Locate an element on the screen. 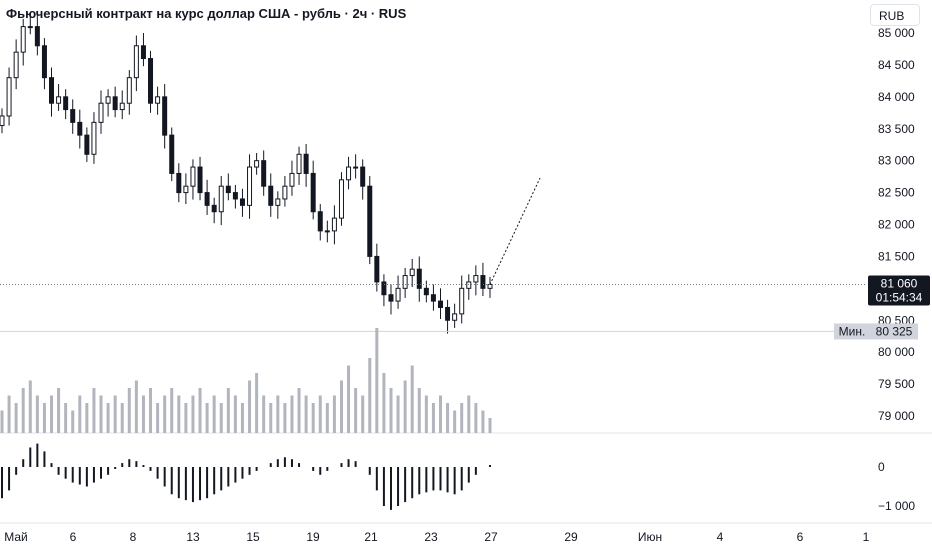  time-tick-label: 29 is located at coordinates (571, 537).